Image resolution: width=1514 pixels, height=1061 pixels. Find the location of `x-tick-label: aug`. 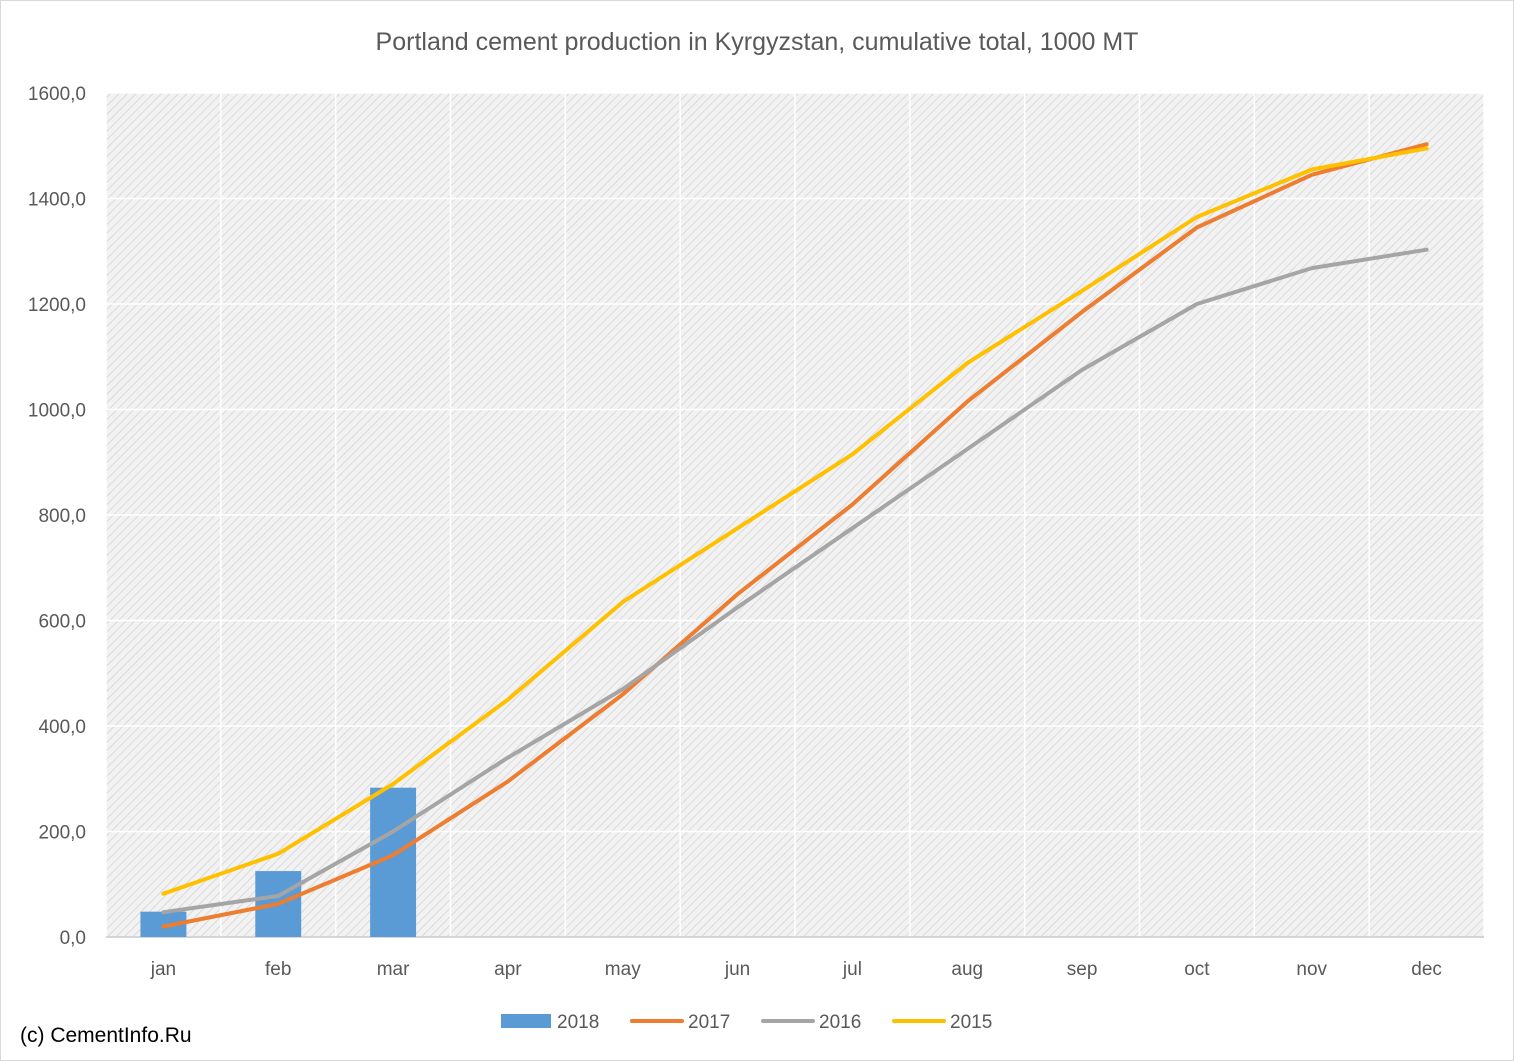

x-tick-label: aug is located at coordinates (967, 969).